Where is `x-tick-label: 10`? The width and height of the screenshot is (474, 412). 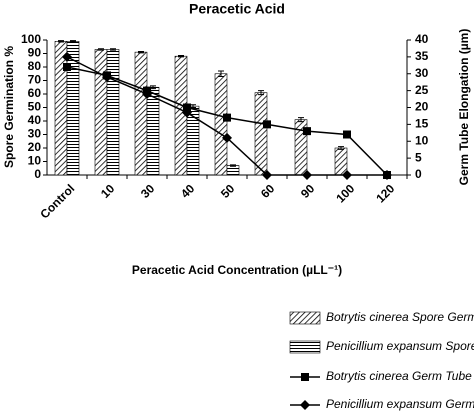 x-tick-label: 10 is located at coordinates (108, 191).